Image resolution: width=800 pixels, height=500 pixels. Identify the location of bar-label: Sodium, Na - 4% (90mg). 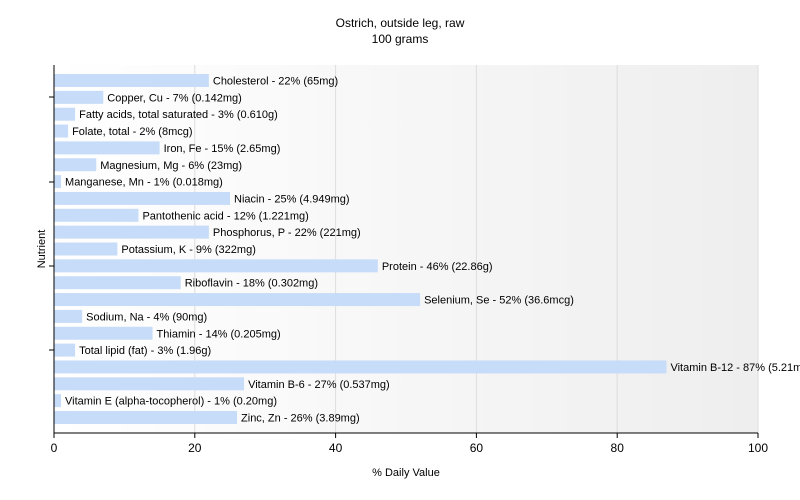
(146, 317).